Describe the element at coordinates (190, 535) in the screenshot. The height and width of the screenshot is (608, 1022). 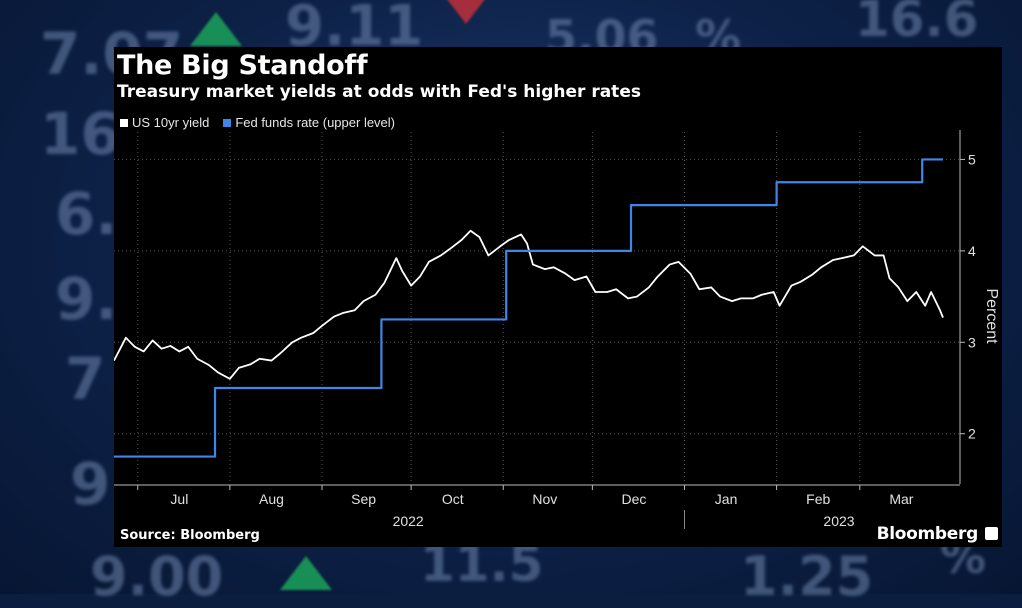
I see `source-note: Source: Bloomberg` at that location.